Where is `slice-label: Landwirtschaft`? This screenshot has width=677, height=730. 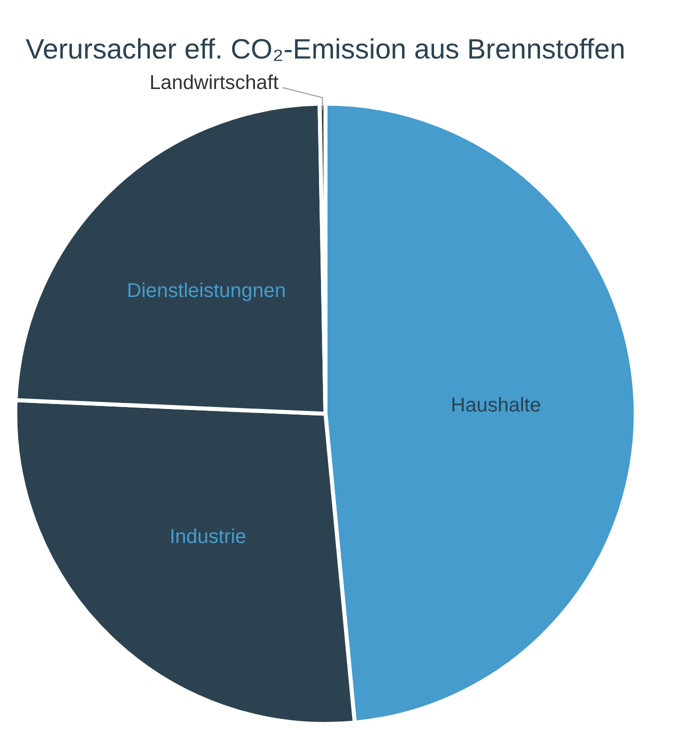 slice-label: Landwirtschaft is located at coordinates (214, 83).